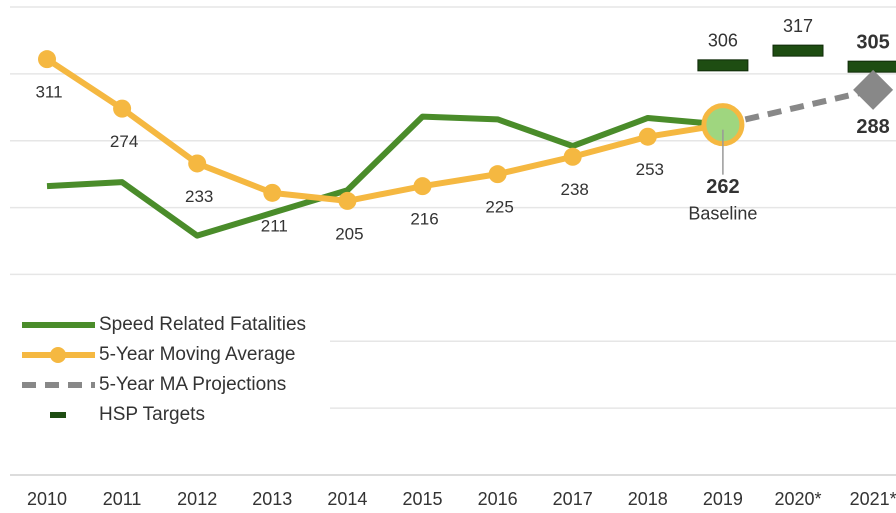 The image size is (896, 513). Describe the element at coordinates (797, 499) in the screenshot. I see `x-tick-label: 2020*` at that location.